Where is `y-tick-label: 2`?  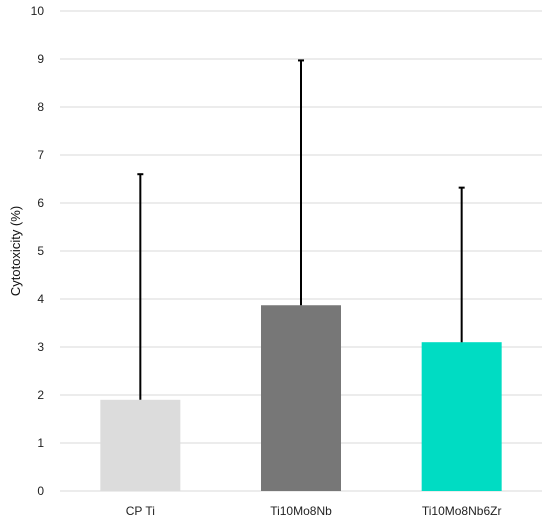 y-tick-label: 2 is located at coordinates (40, 395).